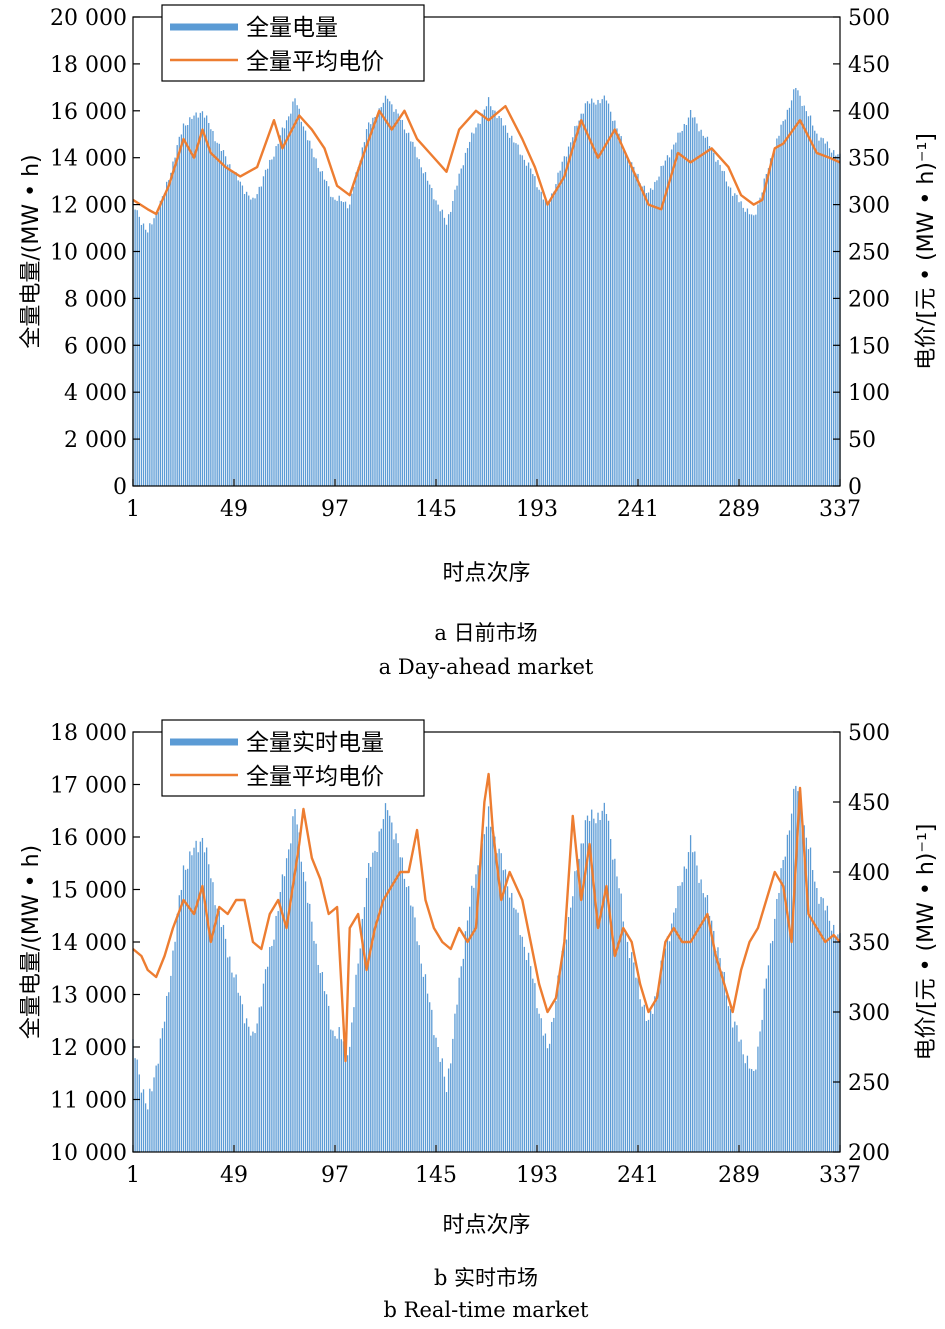  I want to click on y-left-tick-label: 16 000, so click(88, 112).